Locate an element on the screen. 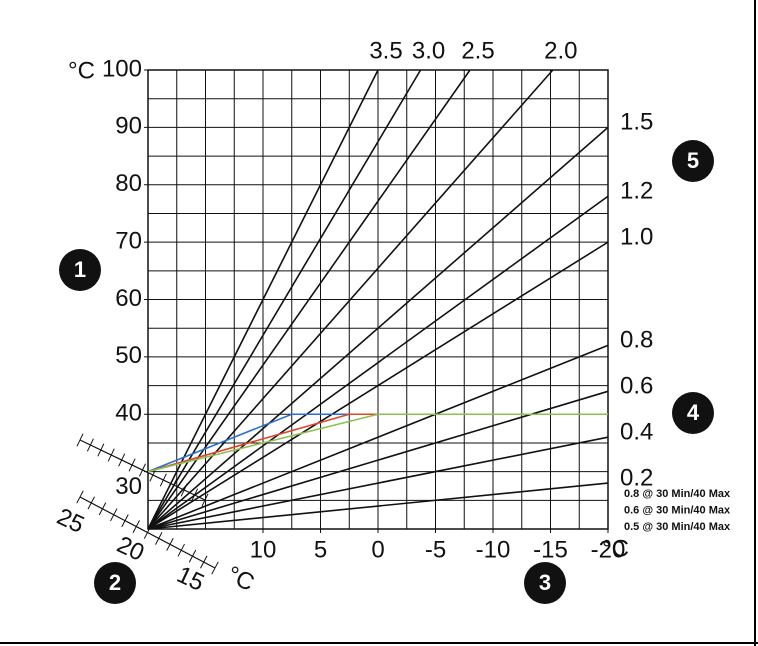 This screenshot has width=758, height=646. x-tick-label: -15 is located at coordinates (550, 549).